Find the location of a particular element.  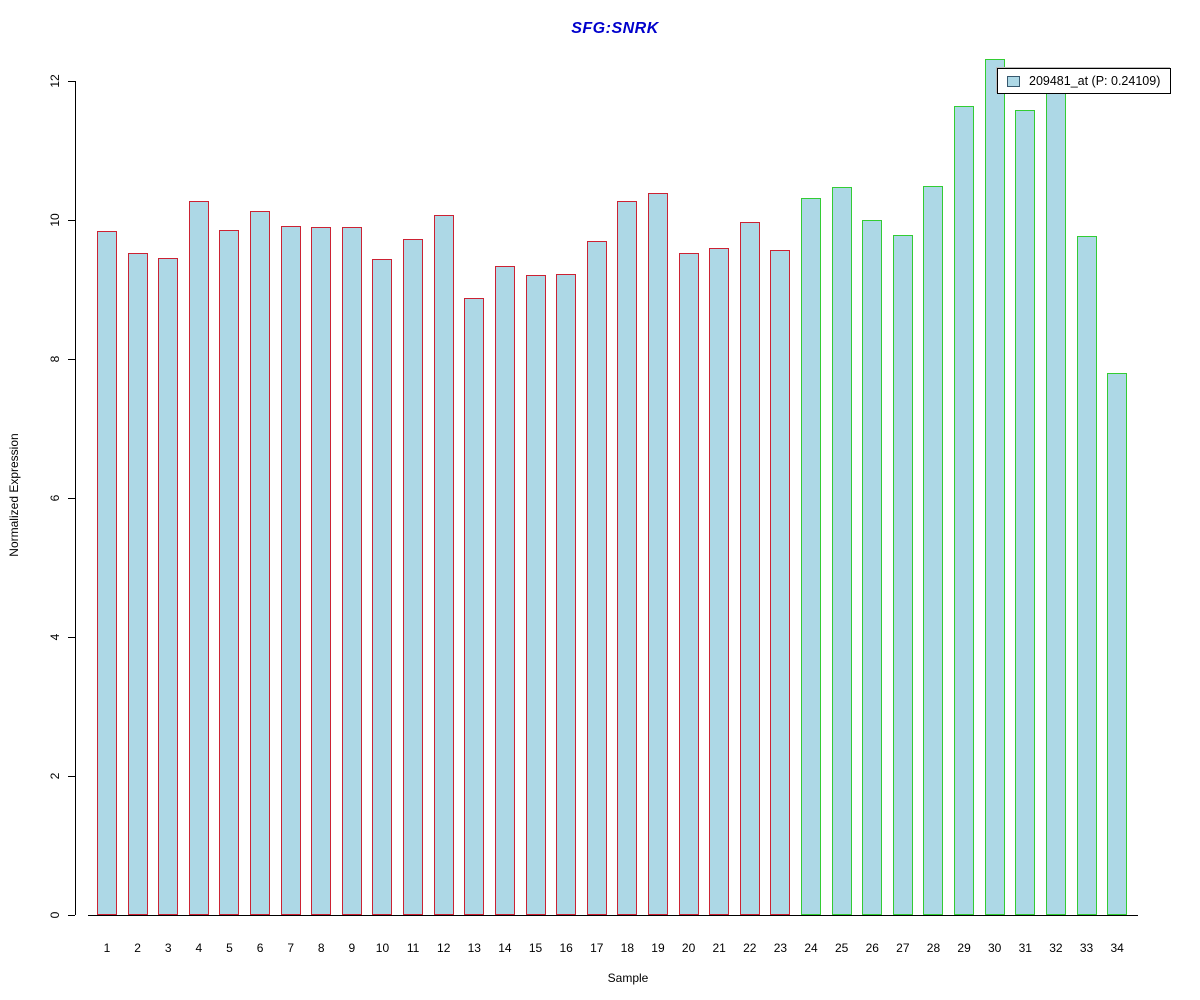

x-tick-label-26: 26 is located at coordinates (872, 948).